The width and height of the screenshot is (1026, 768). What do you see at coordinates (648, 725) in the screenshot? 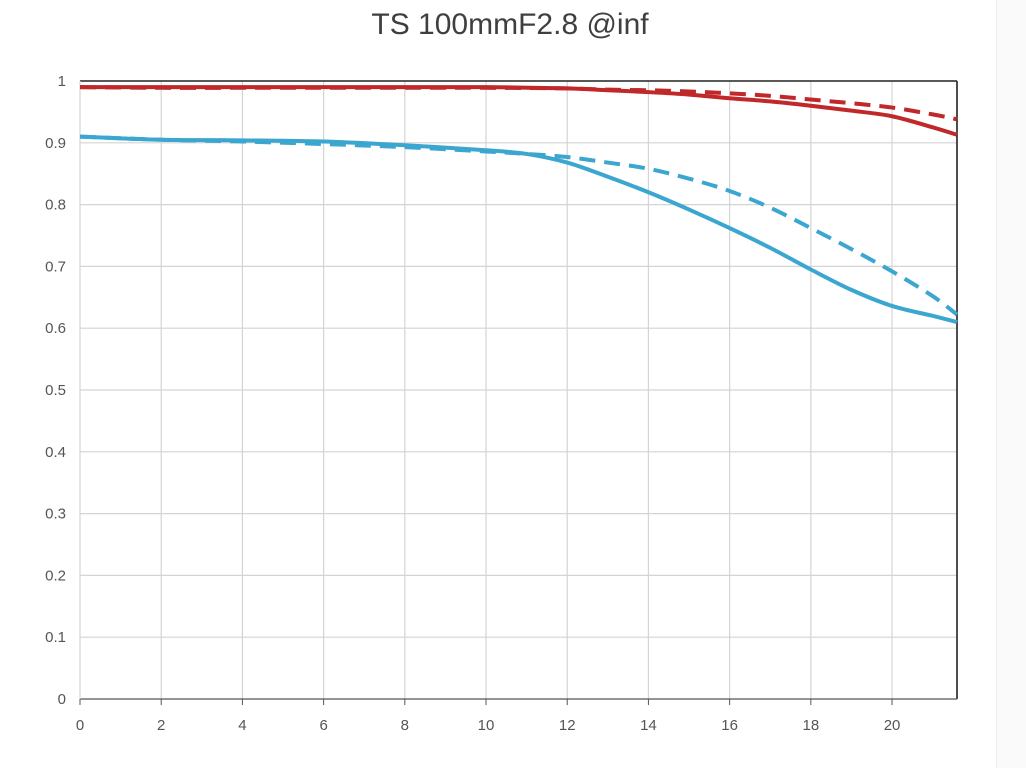
I see `x-tick-label: 14` at bounding box center [648, 725].